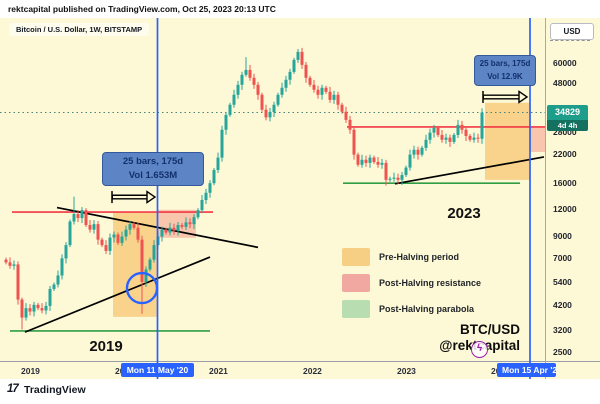 This screenshot has height=404, width=600. Describe the element at coordinates (565, 132) in the screenshot. I see `price-tick-28000: 28000` at that location.